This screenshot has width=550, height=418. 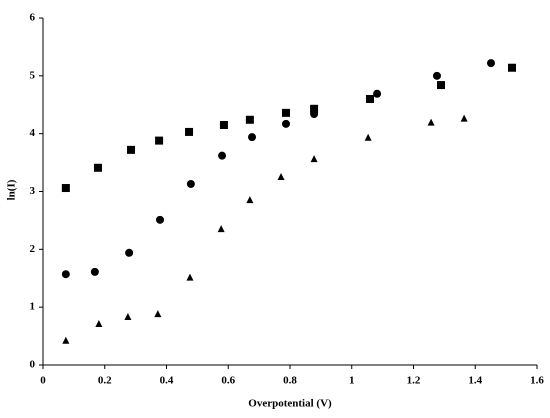 What do you see at coordinates (537, 381) in the screenshot?
I see `x-tick-label: 1.6` at bounding box center [537, 381].